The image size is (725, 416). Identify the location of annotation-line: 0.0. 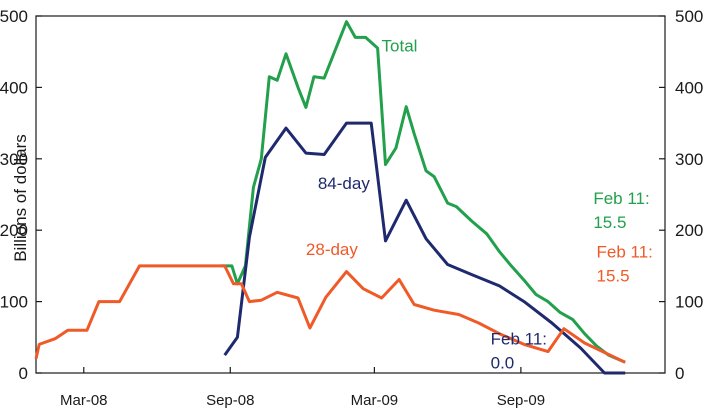
(503, 362).